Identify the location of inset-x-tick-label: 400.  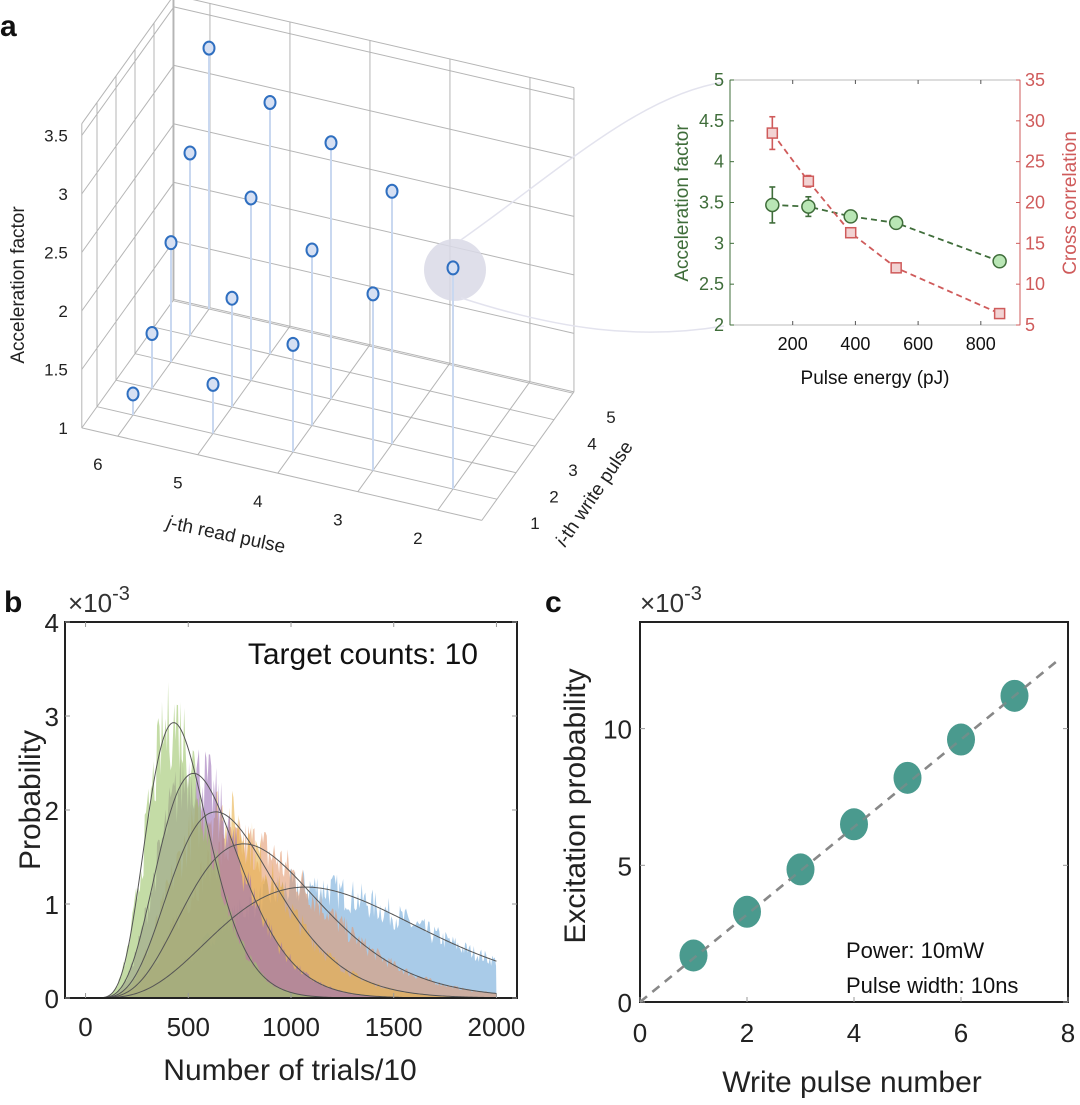
(855, 344).